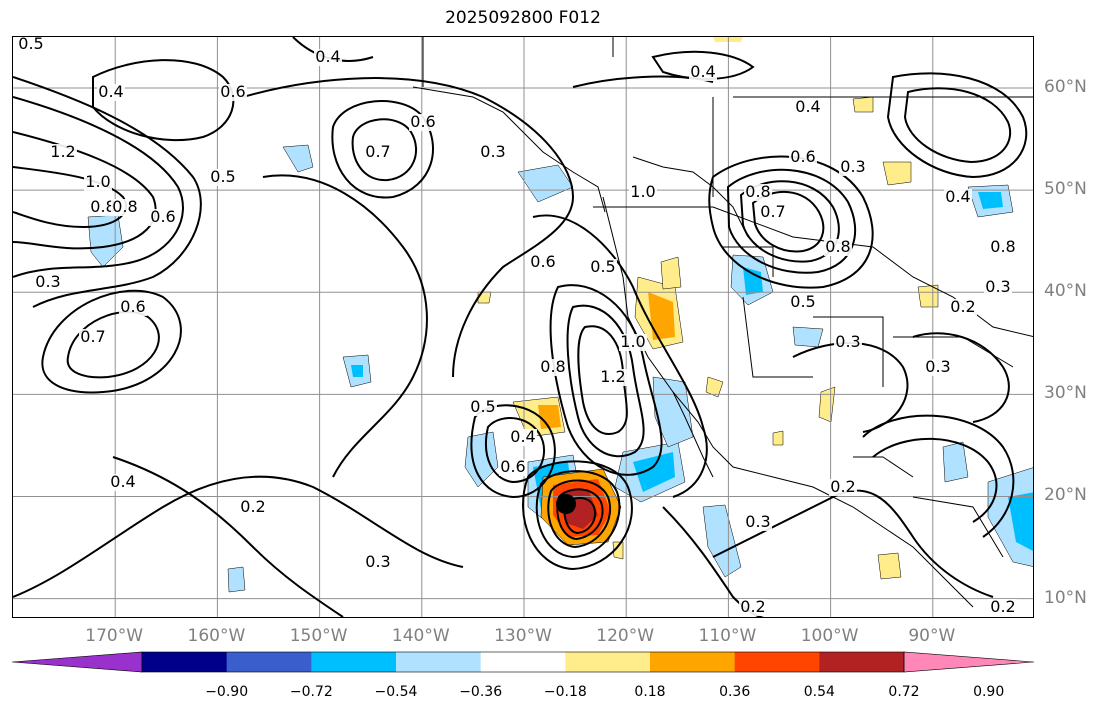 The width and height of the screenshot is (1105, 712). What do you see at coordinates (566, 504) in the screenshot?
I see `hurricane-eye` at bounding box center [566, 504].